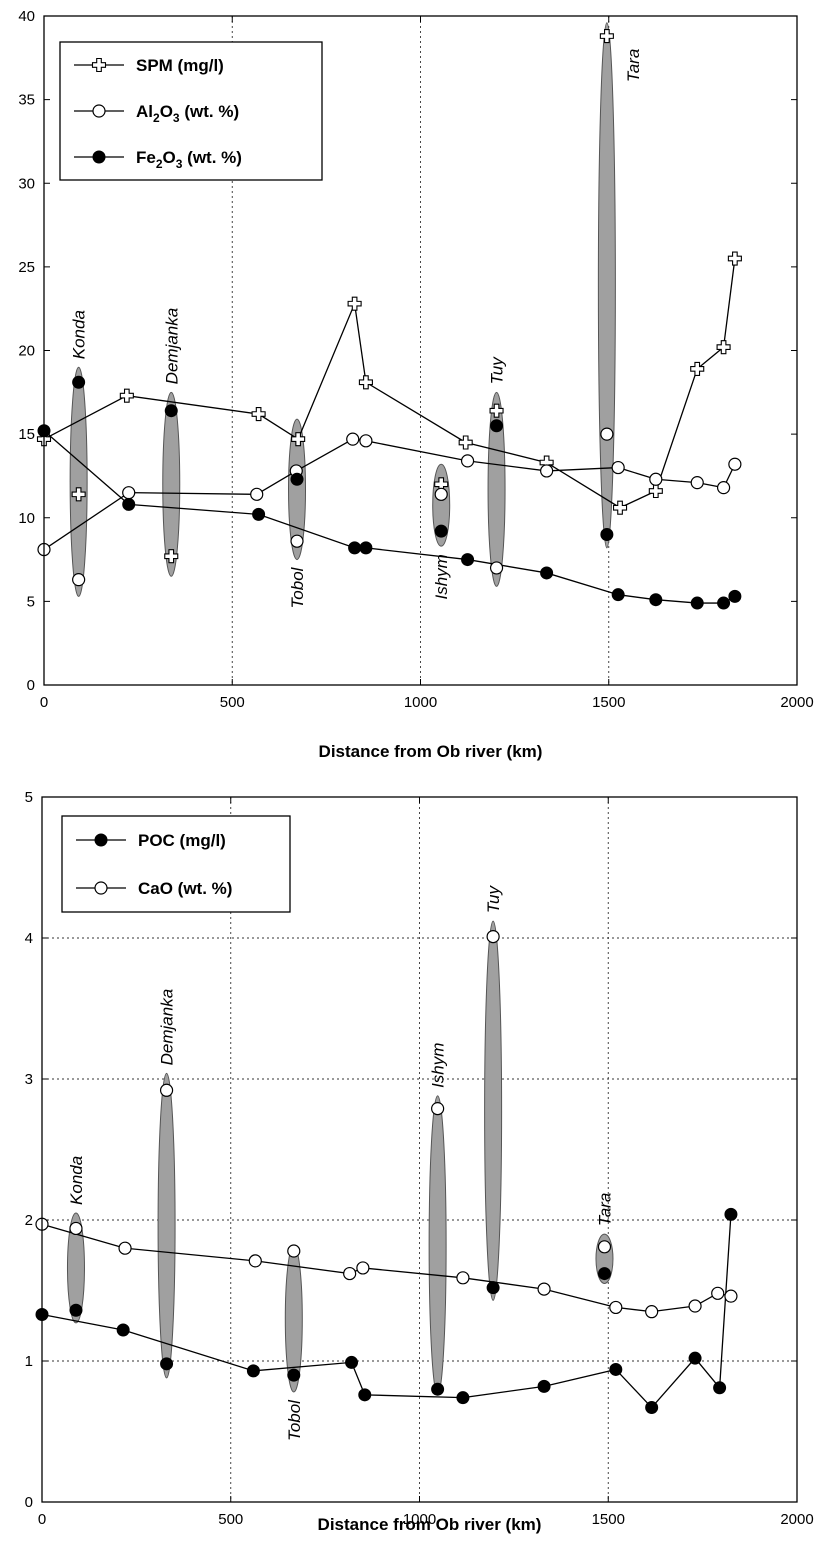  What do you see at coordinates (42, 1519) in the screenshot?
I see `x-tick-label: 0` at bounding box center [42, 1519].